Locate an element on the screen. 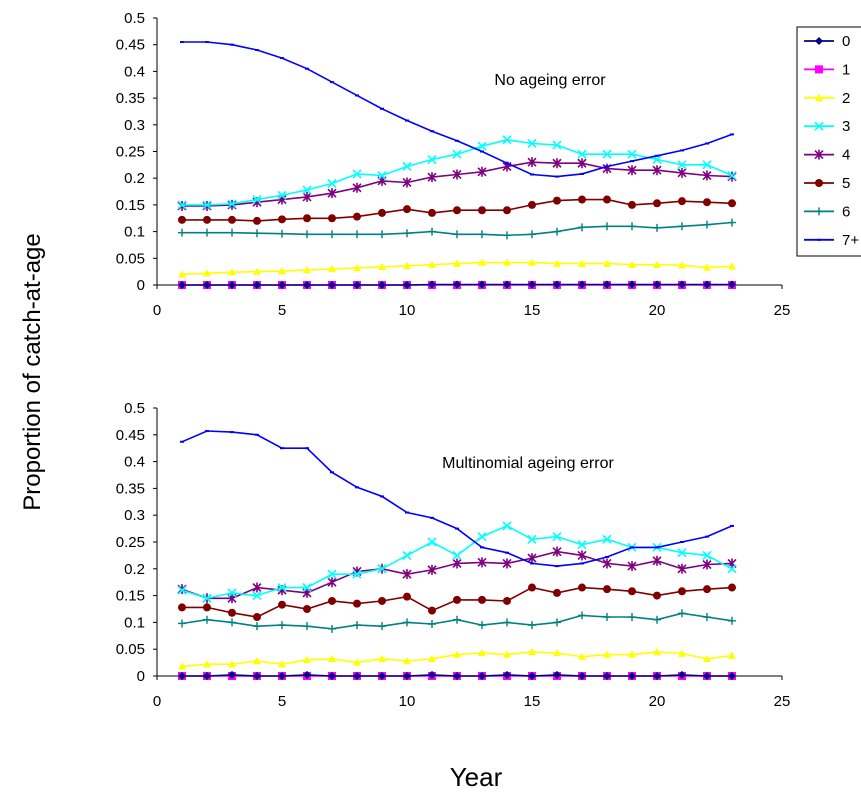 This screenshot has height=794, width=861. y-tick-label: 0 is located at coordinates (141, 285).